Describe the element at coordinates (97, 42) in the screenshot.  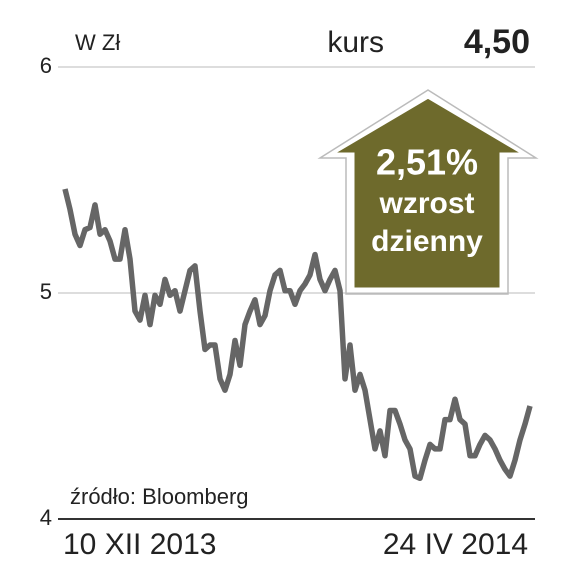
I see `unit-label: W Zł` at that location.